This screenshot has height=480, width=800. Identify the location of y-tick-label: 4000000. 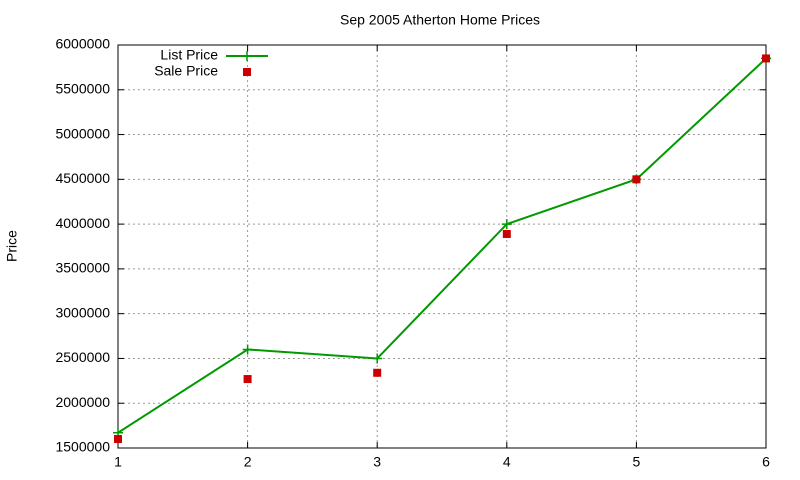
(82, 223).